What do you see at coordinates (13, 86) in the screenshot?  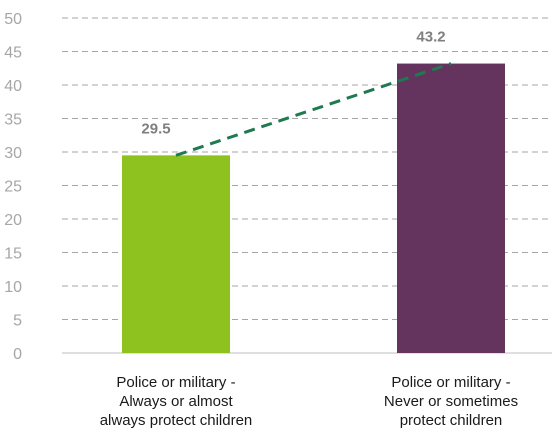 I see `y-tick-label: 40` at bounding box center [13, 86].